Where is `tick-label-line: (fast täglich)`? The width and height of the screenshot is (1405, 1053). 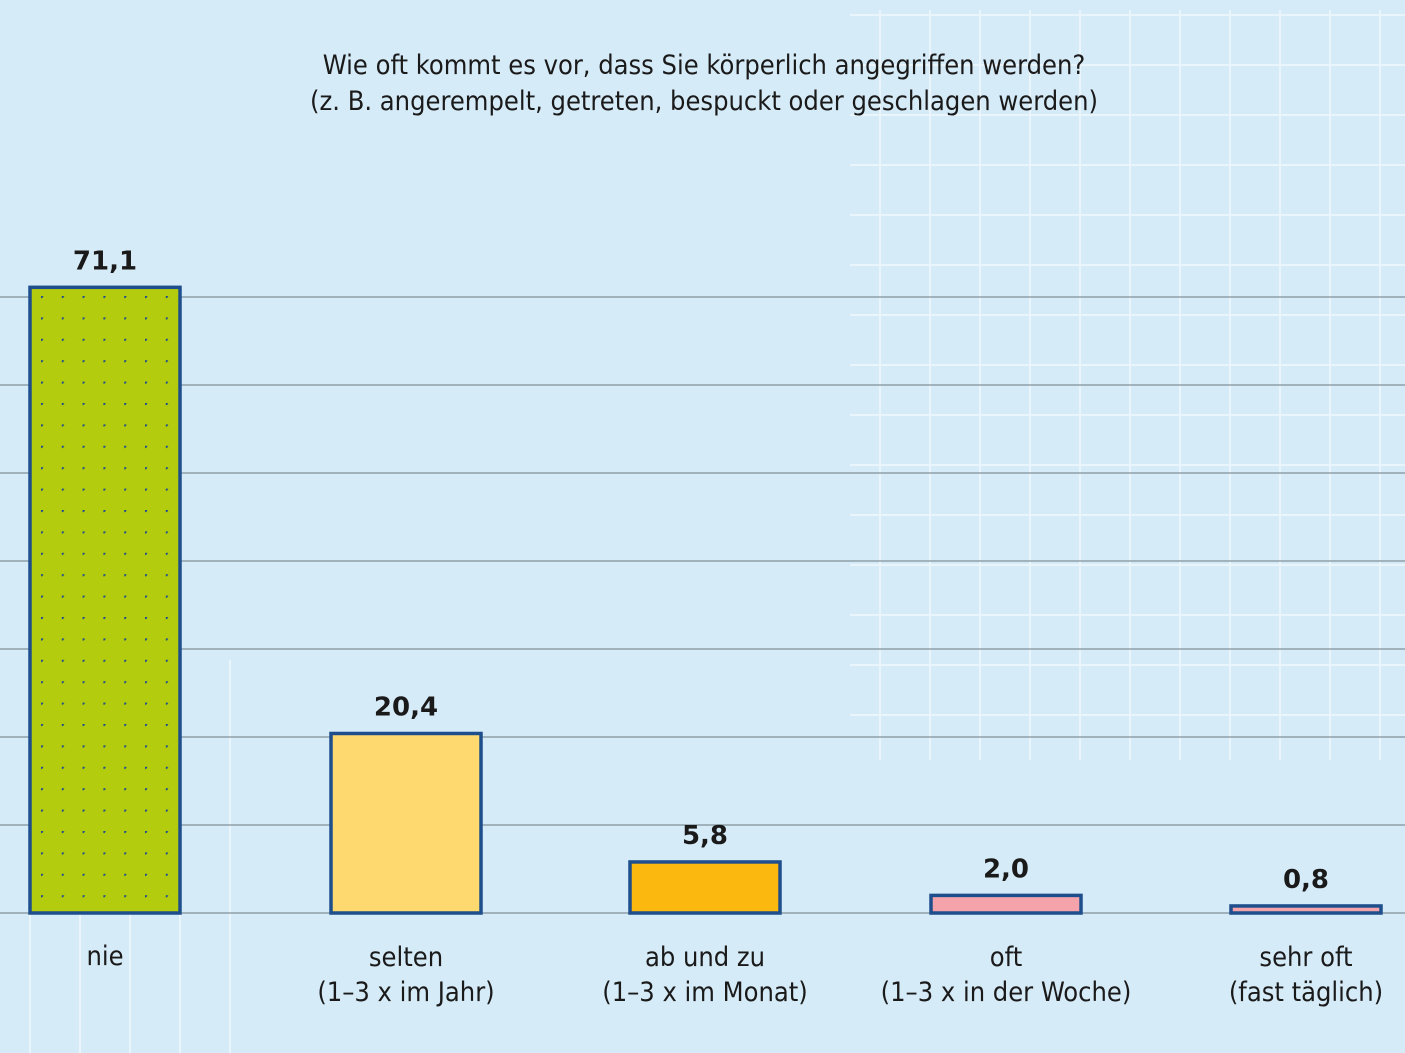
tick-label-line: (fast täglich) is located at coordinates (1306, 992).